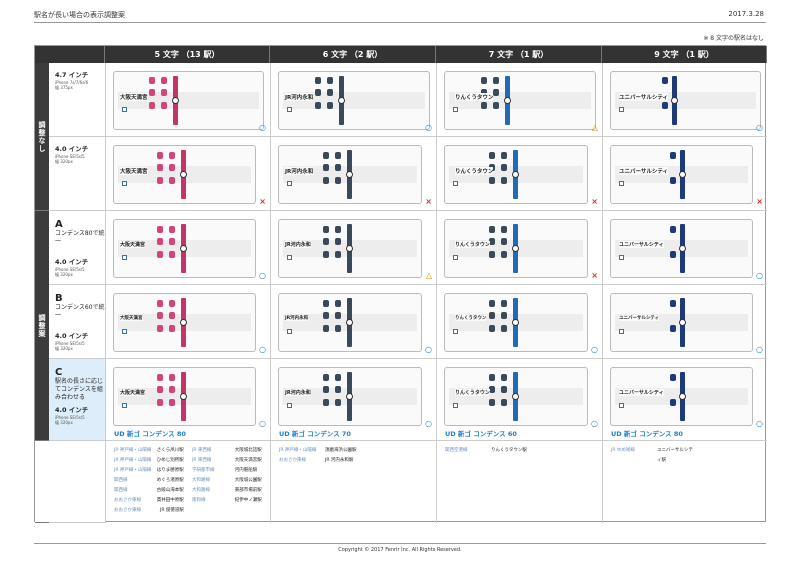 The width and height of the screenshot is (800, 561). I want to click on railway-line-name: 大和路線, so click(201, 490).